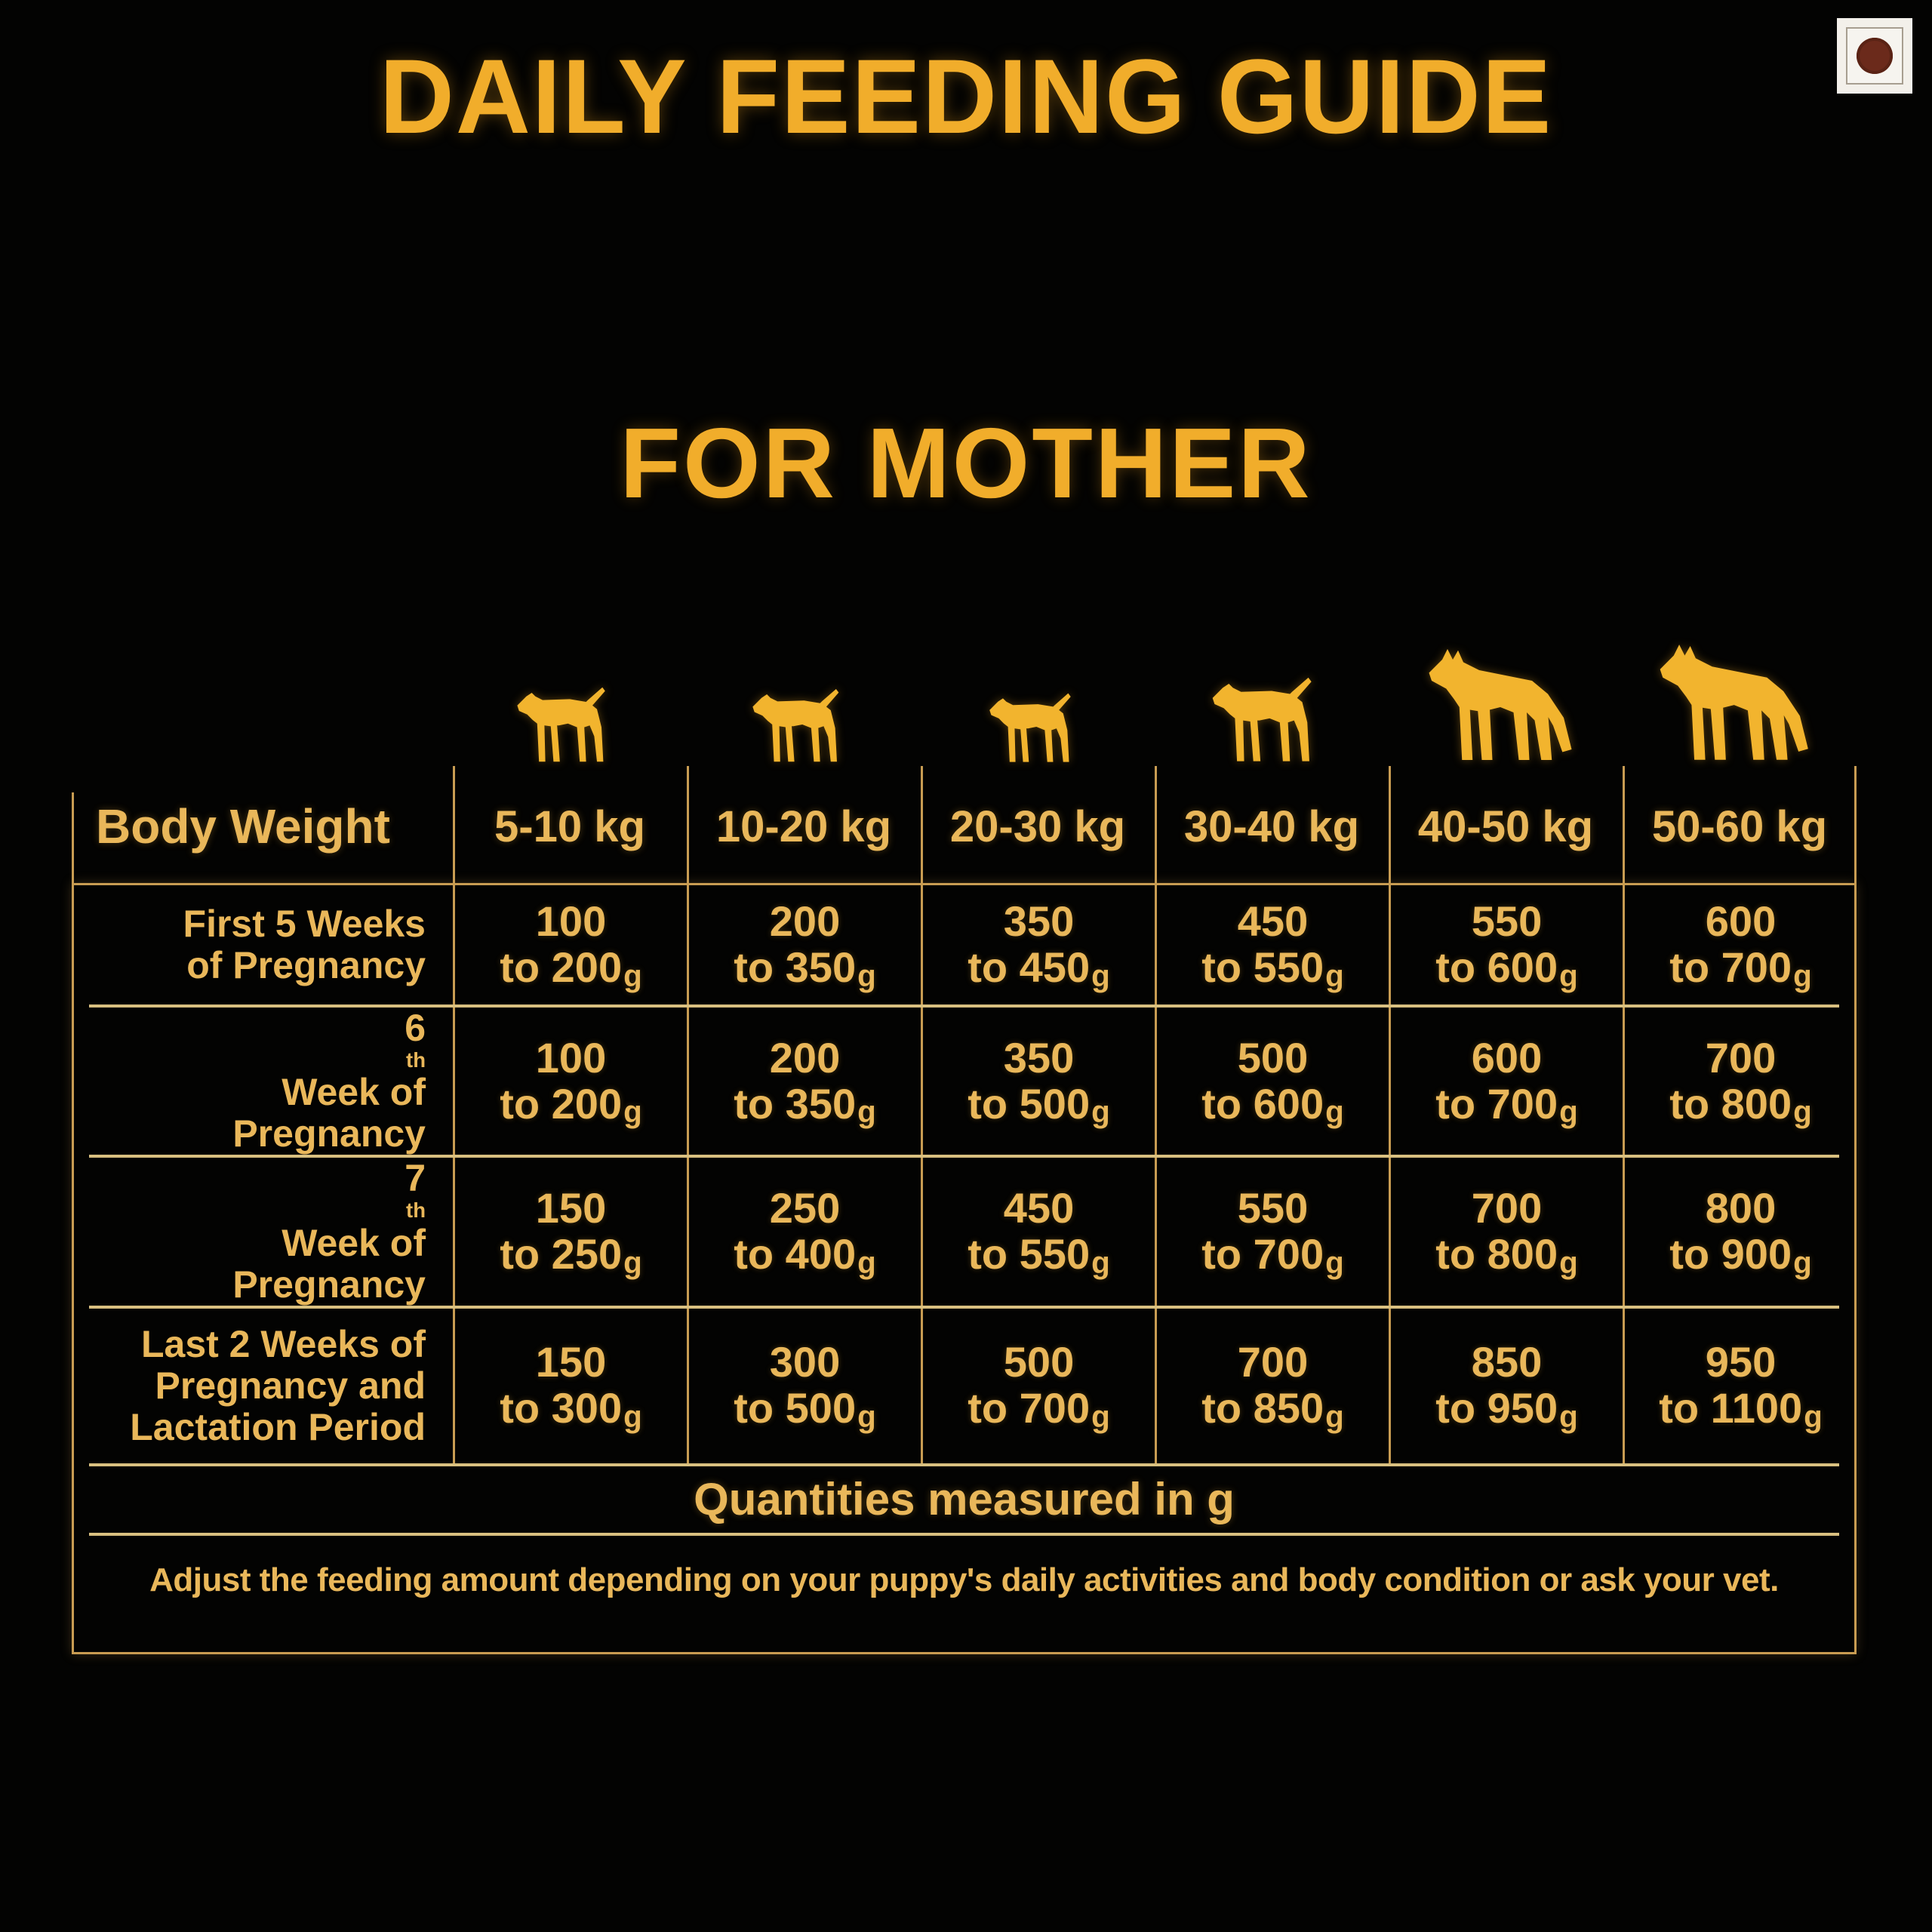  Describe the element at coordinates (570, 1385) in the screenshot. I see `feeding-amount-cell: 150 to 300g` at that location.